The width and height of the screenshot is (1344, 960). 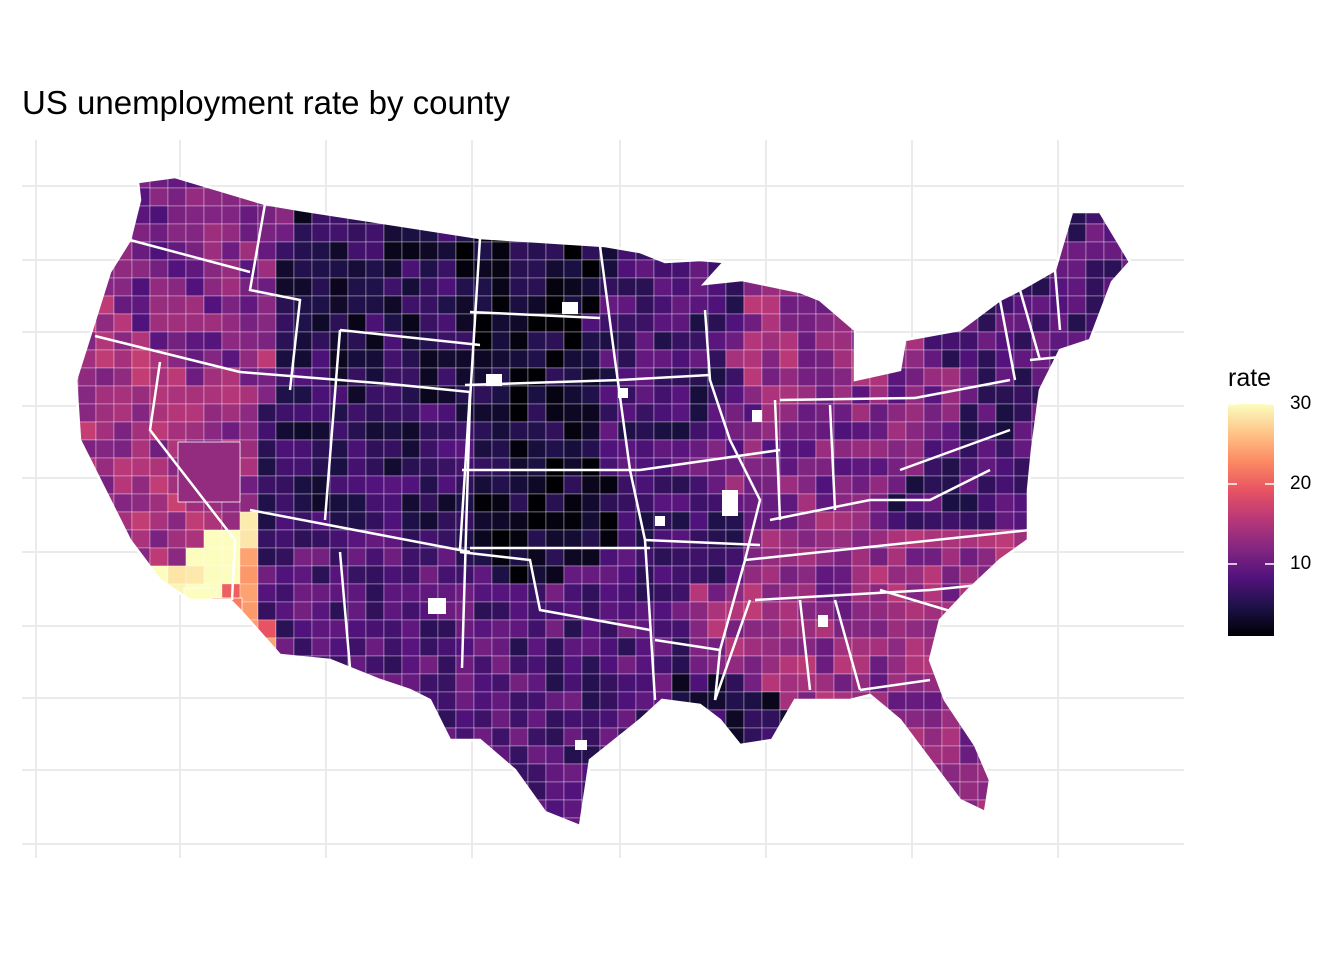 What do you see at coordinates (702, 542) in the screenshot?
I see `state-border-mo-ar` at bounding box center [702, 542].